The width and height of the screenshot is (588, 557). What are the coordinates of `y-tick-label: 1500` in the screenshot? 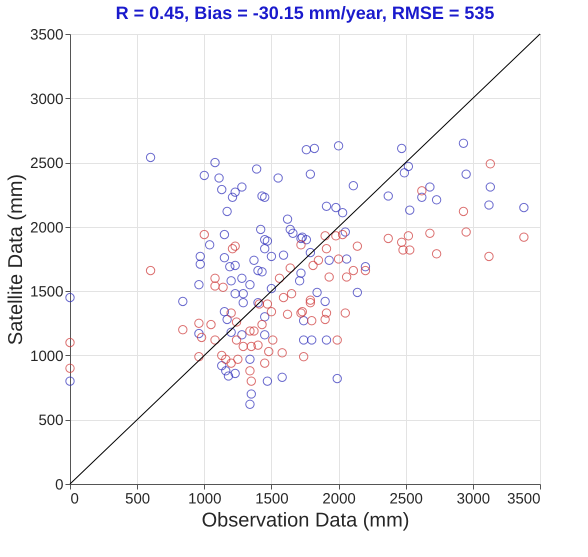 It's located at (47, 292).